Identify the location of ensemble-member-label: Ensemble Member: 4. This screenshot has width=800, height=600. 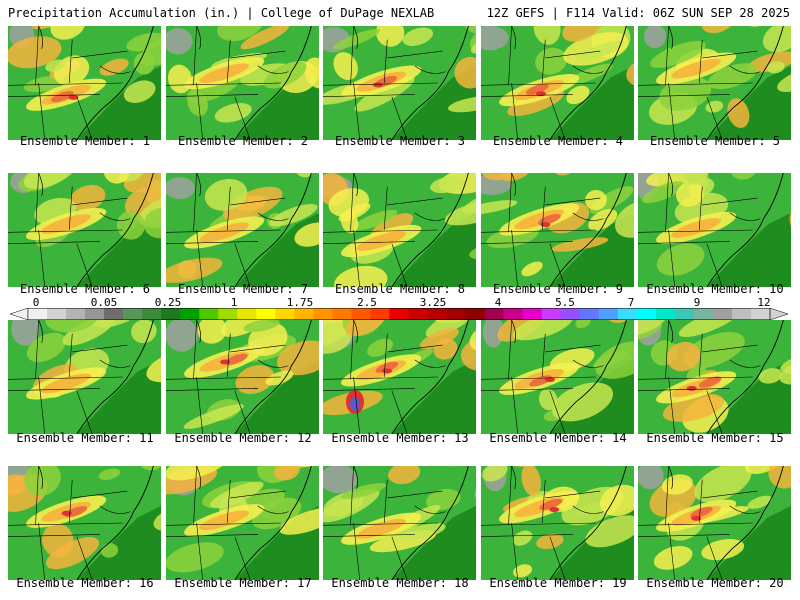
(558, 141).